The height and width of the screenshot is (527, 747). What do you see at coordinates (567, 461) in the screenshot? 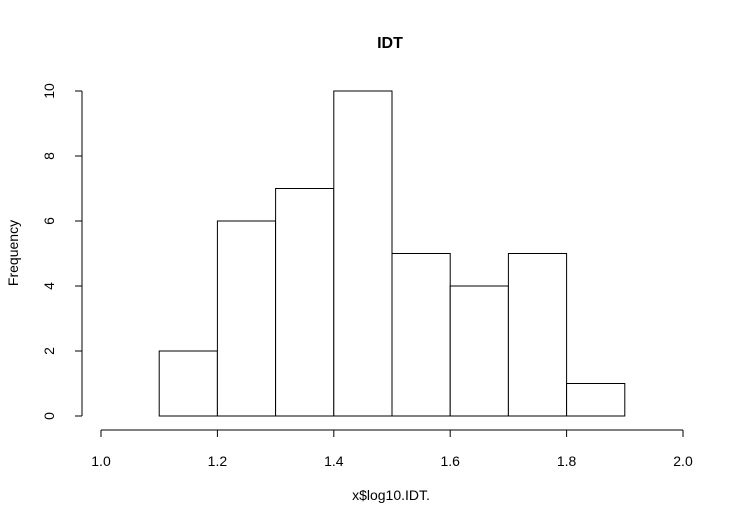
I see `x-tick-label: 1.8` at bounding box center [567, 461].